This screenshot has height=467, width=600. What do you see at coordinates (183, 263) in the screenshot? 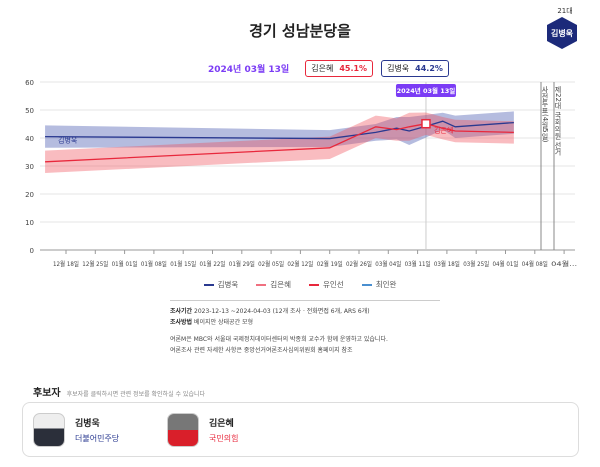
I see `x-tick-label: 01월 15일` at bounding box center [183, 263].